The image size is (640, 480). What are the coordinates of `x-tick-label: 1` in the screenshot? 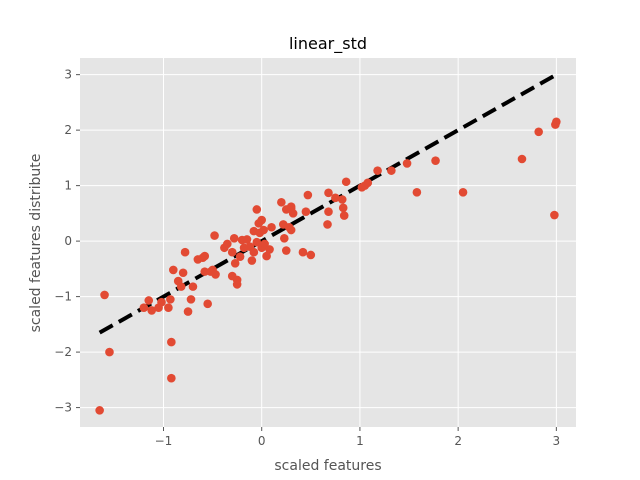 It's located at (360, 441).